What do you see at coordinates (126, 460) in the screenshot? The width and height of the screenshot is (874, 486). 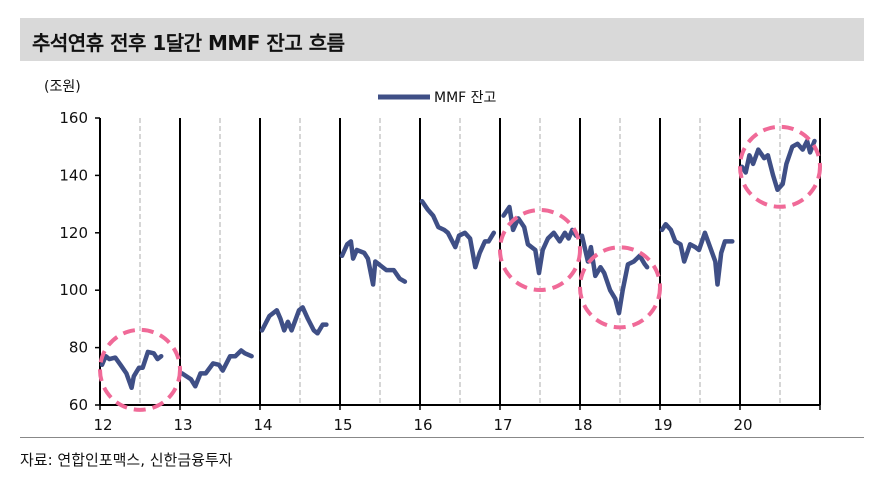 I see `source-note: 자료: 연합인포맥스, 신한금융투자` at bounding box center [126, 460].